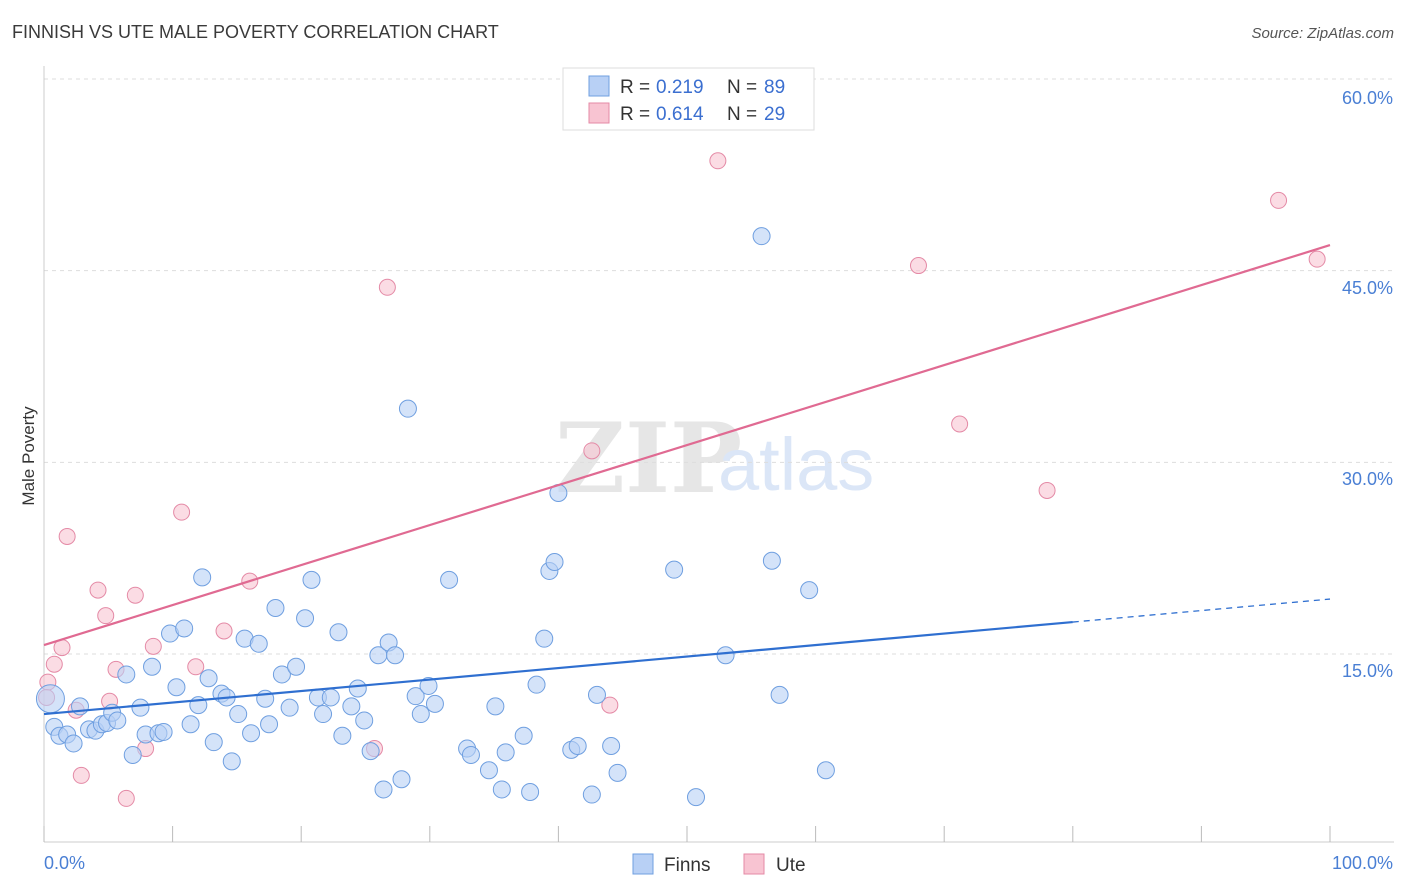 The width and height of the screenshot is (1406, 892). I want to click on chart-source: Source: ZipAtlas.com, so click(1322, 33).